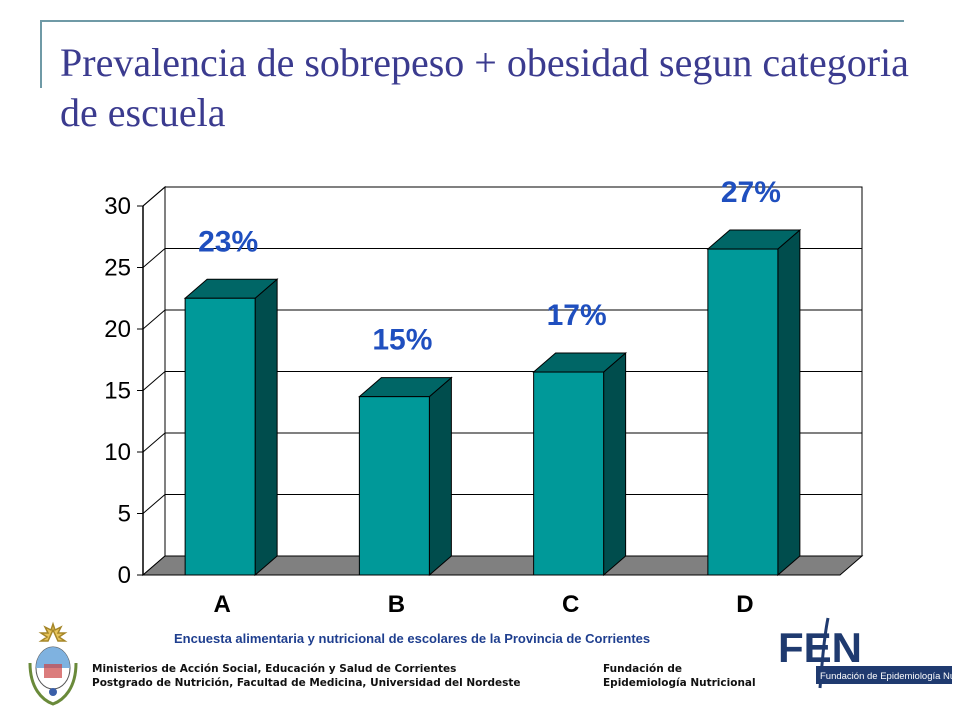  What do you see at coordinates (472, 21) in the screenshot?
I see `frame-top-line` at bounding box center [472, 21].